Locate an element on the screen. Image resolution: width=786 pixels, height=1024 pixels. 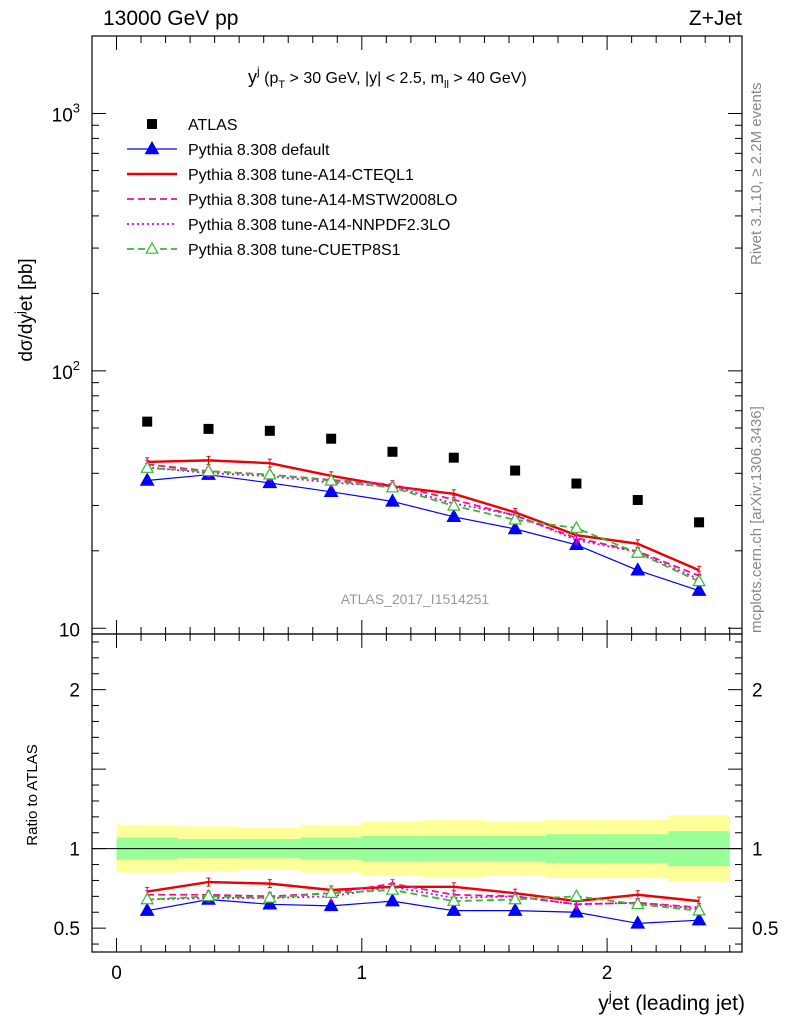
legend-label: Pythia 8.308 default is located at coordinates (259, 150).